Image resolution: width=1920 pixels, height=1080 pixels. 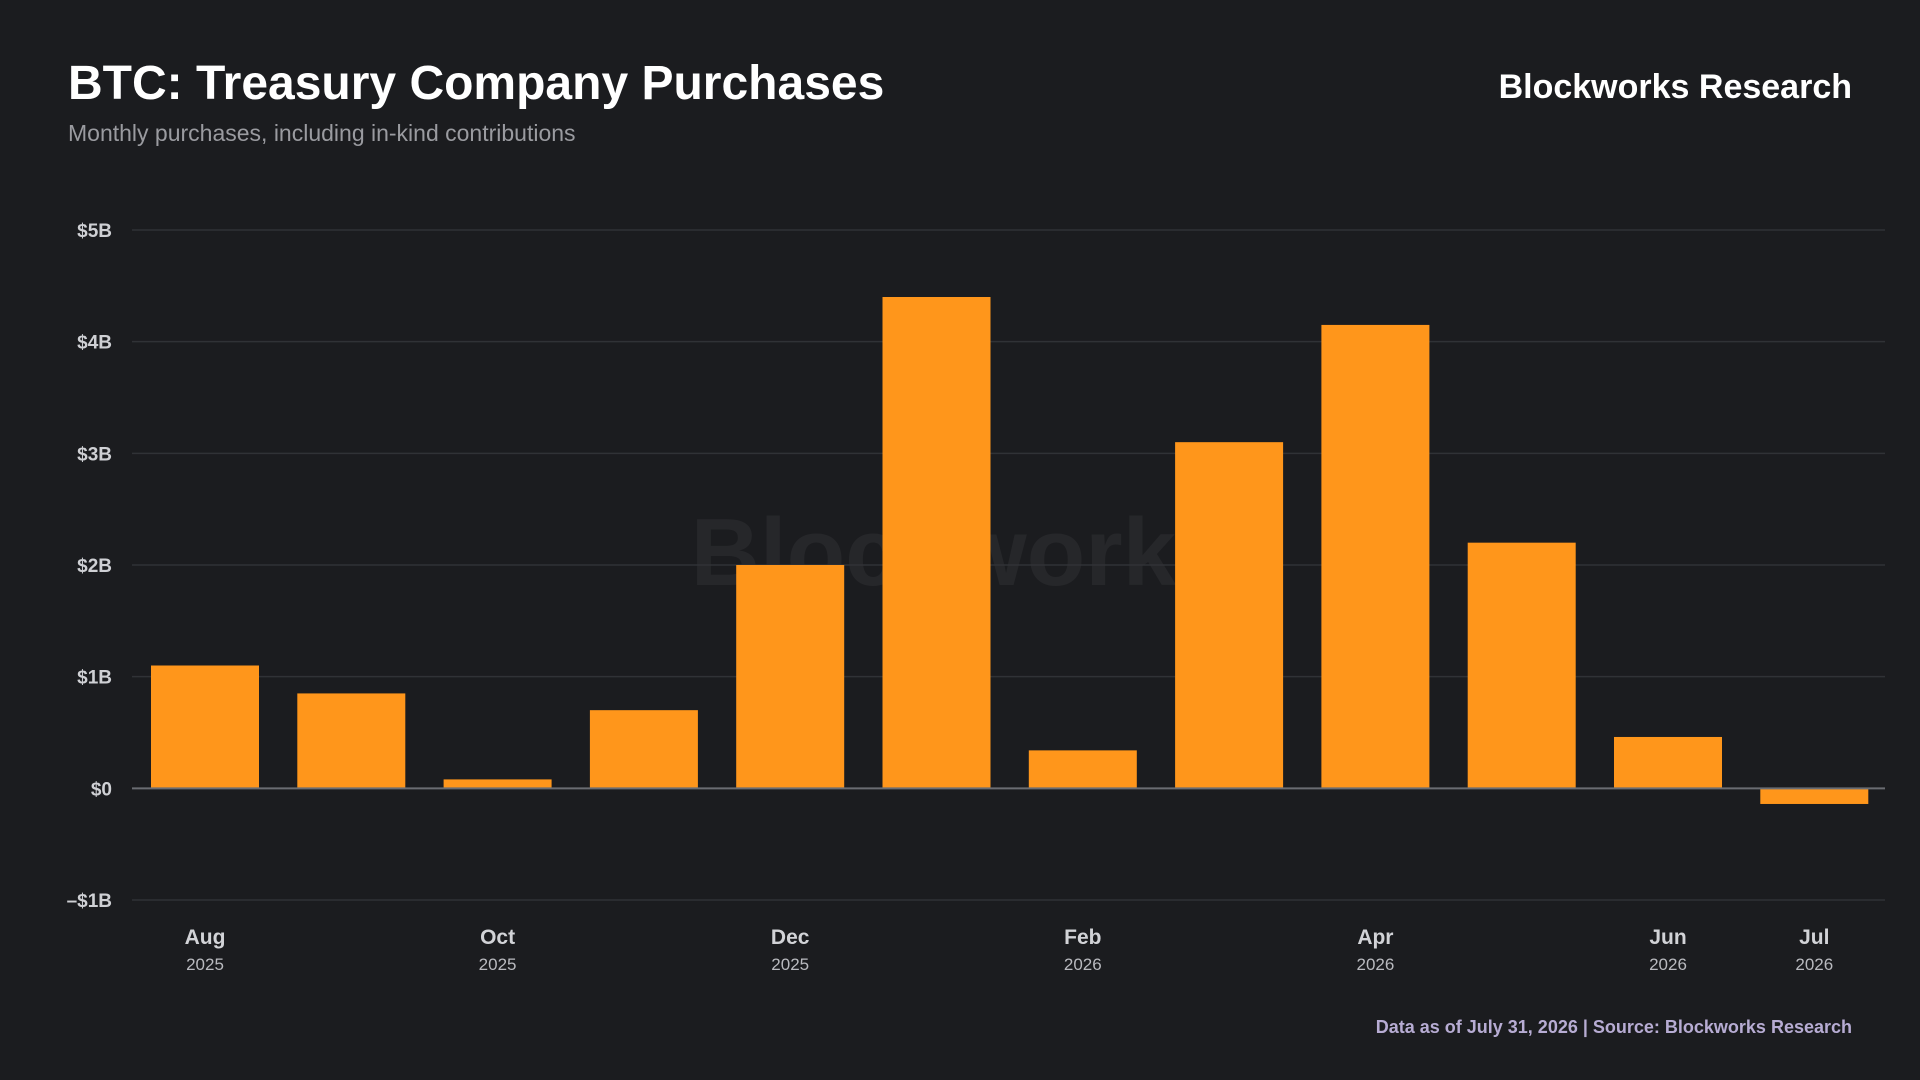 What do you see at coordinates (94, 454) in the screenshot?
I see `y-tick-label: $3B` at bounding box center [94, 454].